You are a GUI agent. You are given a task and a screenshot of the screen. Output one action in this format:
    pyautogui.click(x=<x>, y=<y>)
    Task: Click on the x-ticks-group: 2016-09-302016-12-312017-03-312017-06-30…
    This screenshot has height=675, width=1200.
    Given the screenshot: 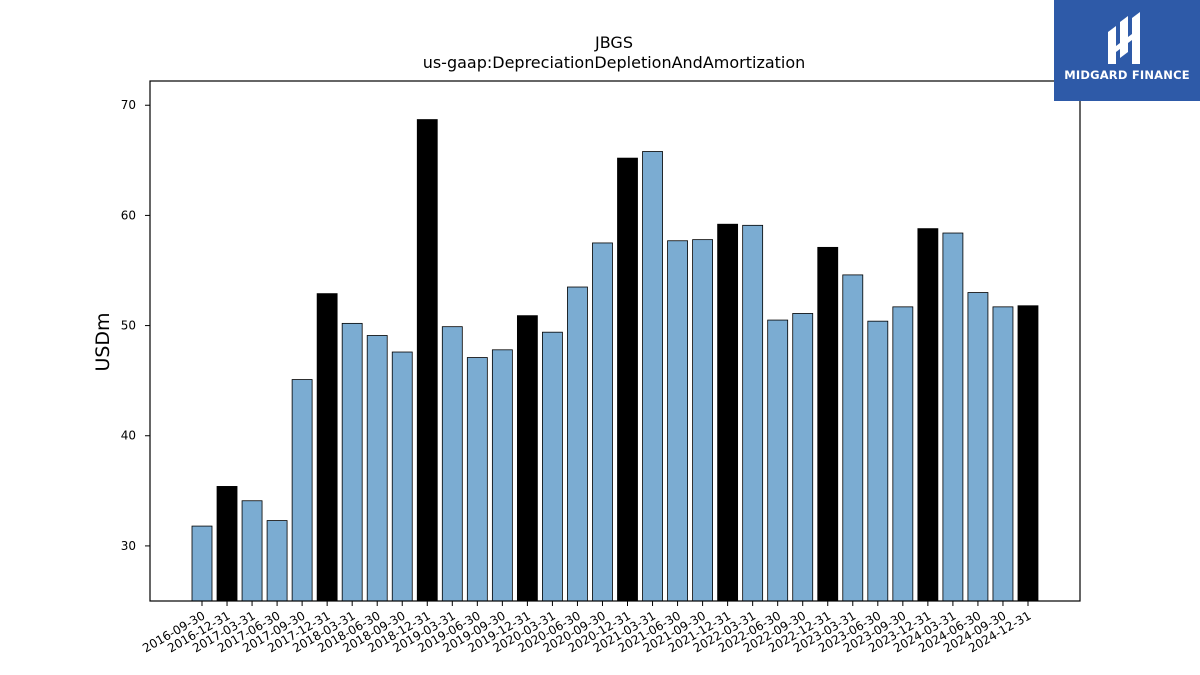 What is the action you would take?
    pyautogui.click(x=586, y=628)
    